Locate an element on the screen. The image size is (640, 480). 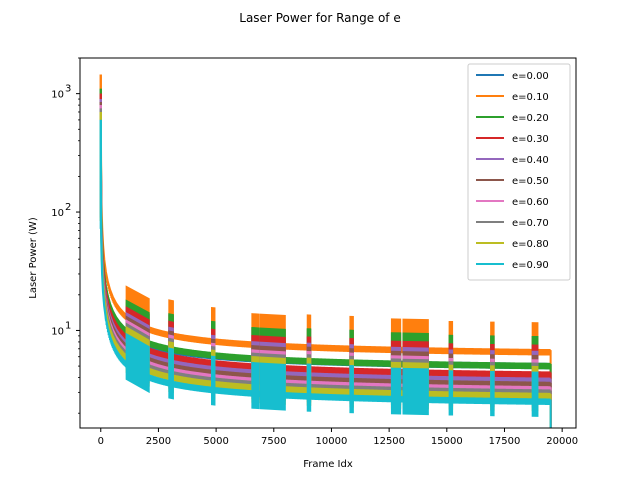
y-tick-exponent: 2 is located at coordinates (68, 207).